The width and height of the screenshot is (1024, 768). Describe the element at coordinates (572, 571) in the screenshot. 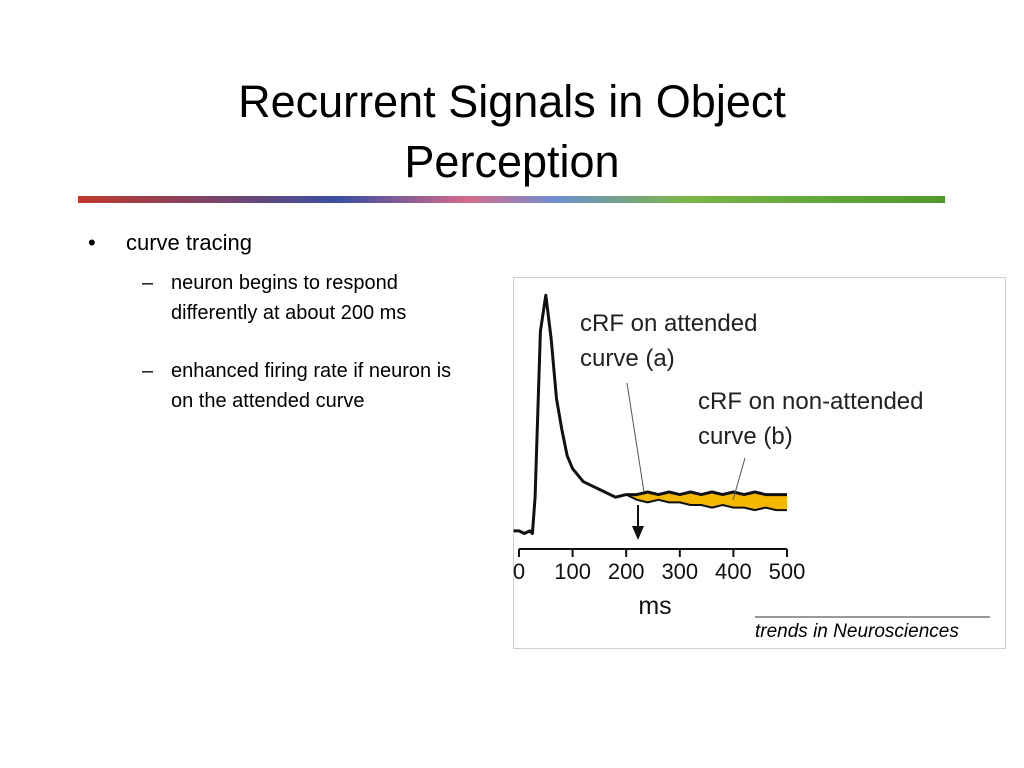

I see `x-tick-label: 100` at that location.